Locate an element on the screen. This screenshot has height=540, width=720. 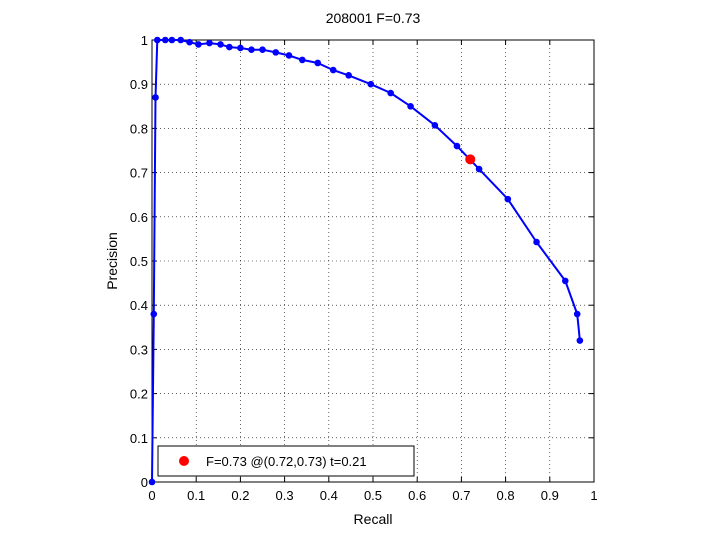
legend-label: F=0.73 @(0.72,0.73) t=0.21 is located at coordinates (286, 461).